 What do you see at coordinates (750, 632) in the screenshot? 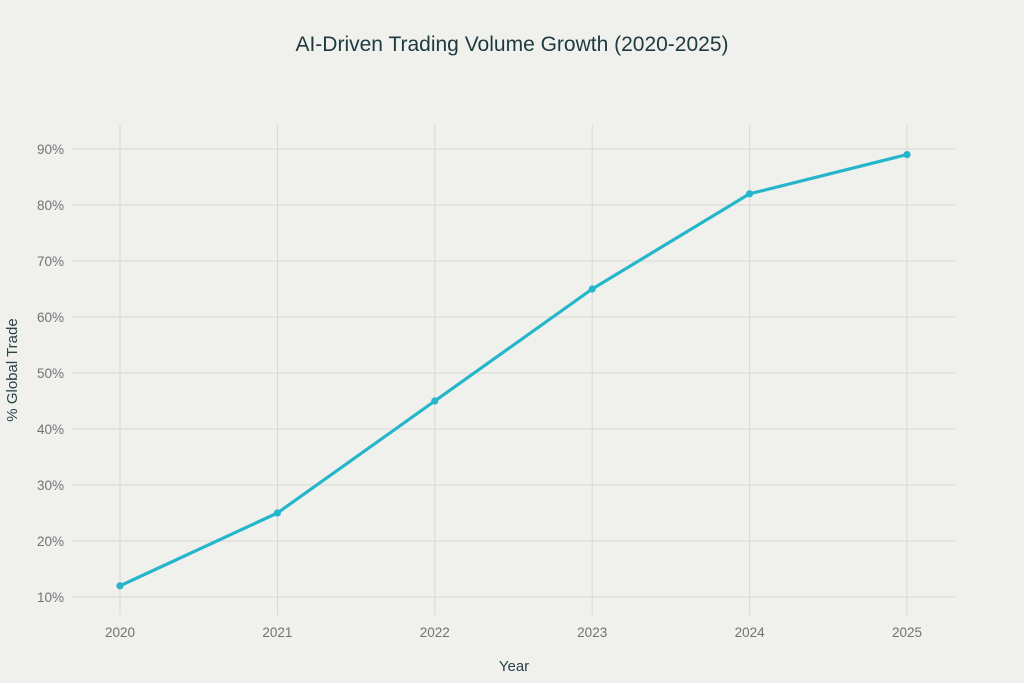
I see `x-tick-label: 2024` at bounding box center [750, 632].